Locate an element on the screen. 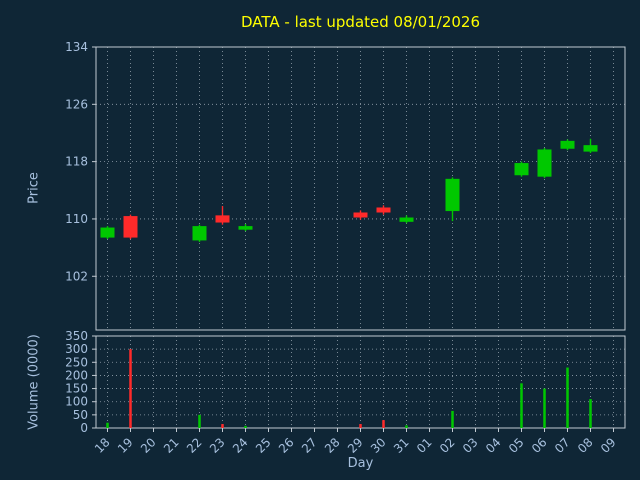  price-tick-label: 110 is located at coordinates (76, 219).